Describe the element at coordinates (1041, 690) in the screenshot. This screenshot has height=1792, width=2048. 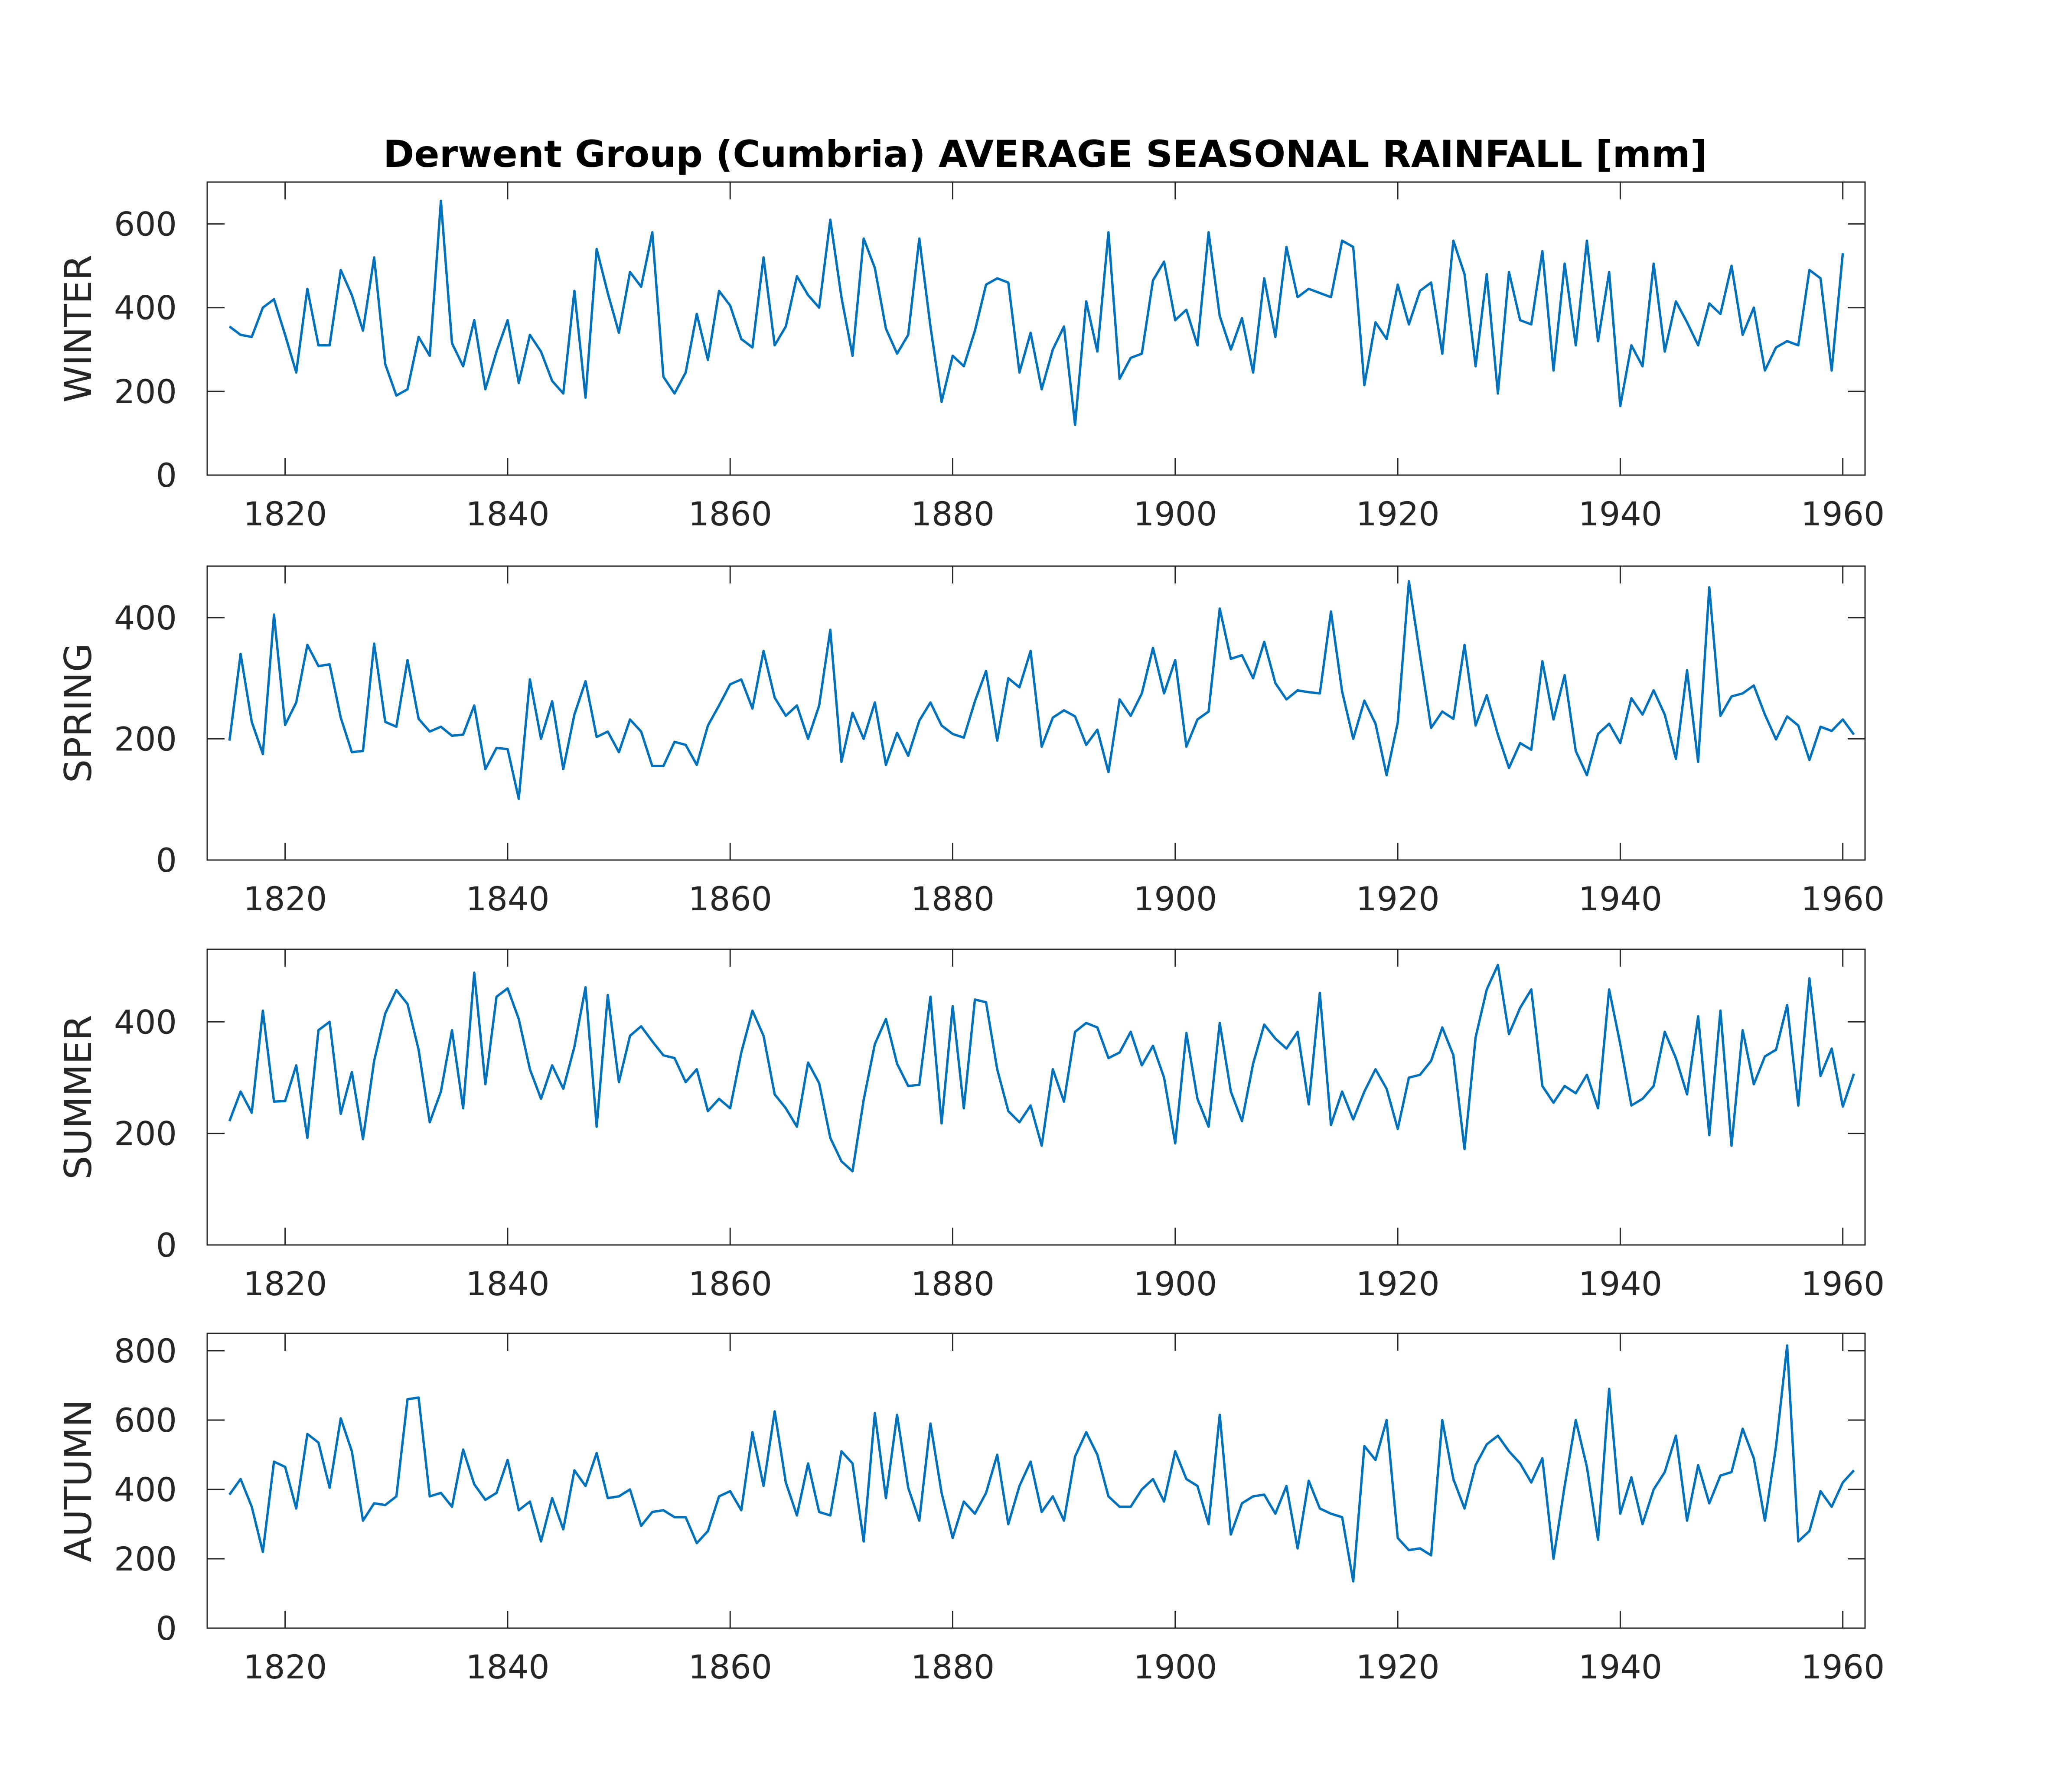
I see `series-line-spring` at that location.